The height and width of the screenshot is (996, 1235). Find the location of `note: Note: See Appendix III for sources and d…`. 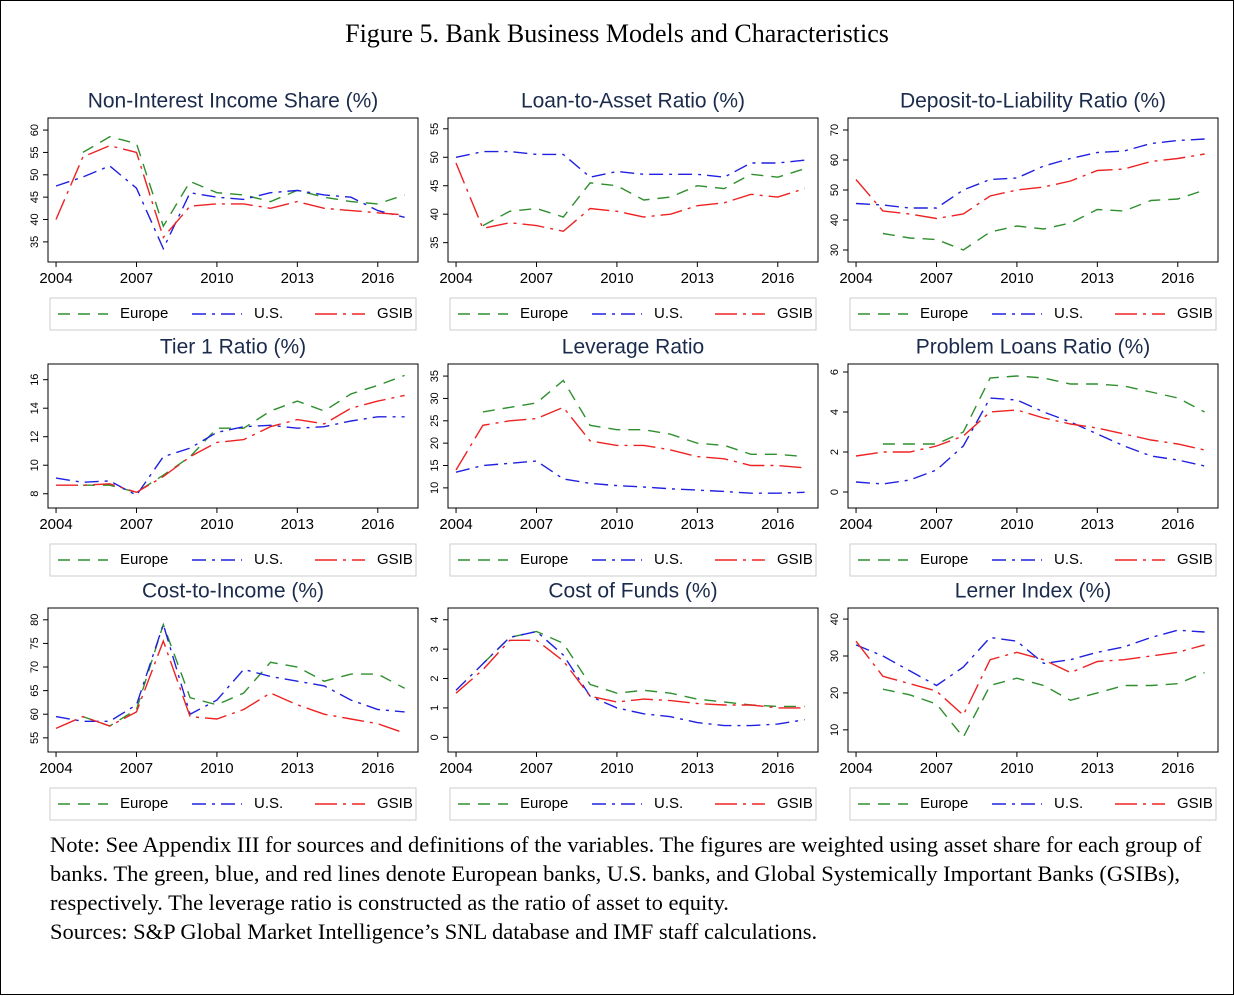

note: Note: See Appendix III for sources and d… is located at coordinates (626, 873).